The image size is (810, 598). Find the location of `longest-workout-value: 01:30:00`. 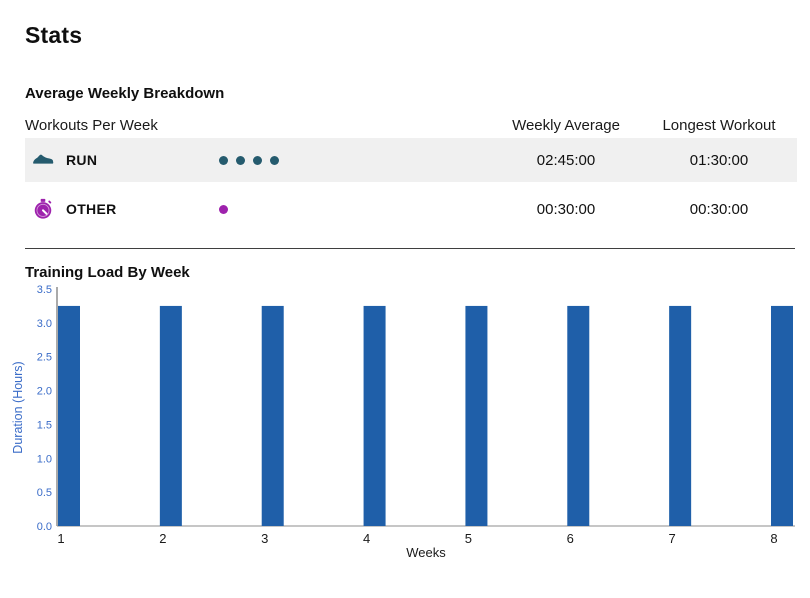

longest-workout-value: 01:30:00 is located at coordinates (719, 160).